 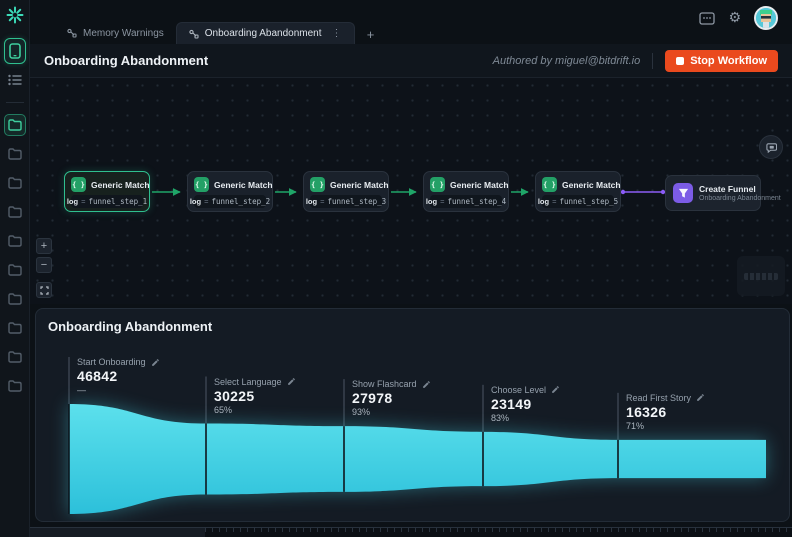 What do you see at coordinates (727, 189) in the screenshot?
I see `node-title: Create Funnel` at bounding box center [727, 189].